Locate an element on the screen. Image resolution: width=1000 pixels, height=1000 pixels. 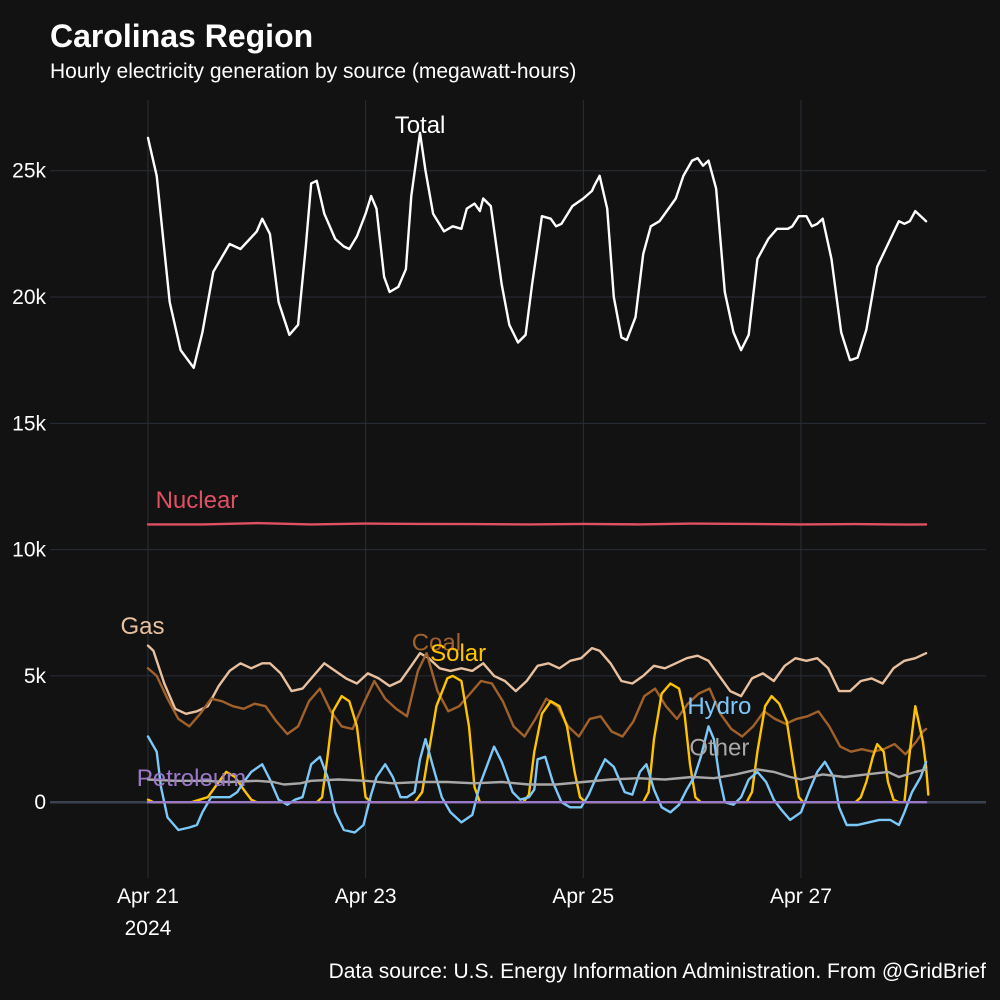
series-line-gas is located at coordinates (537, 679).